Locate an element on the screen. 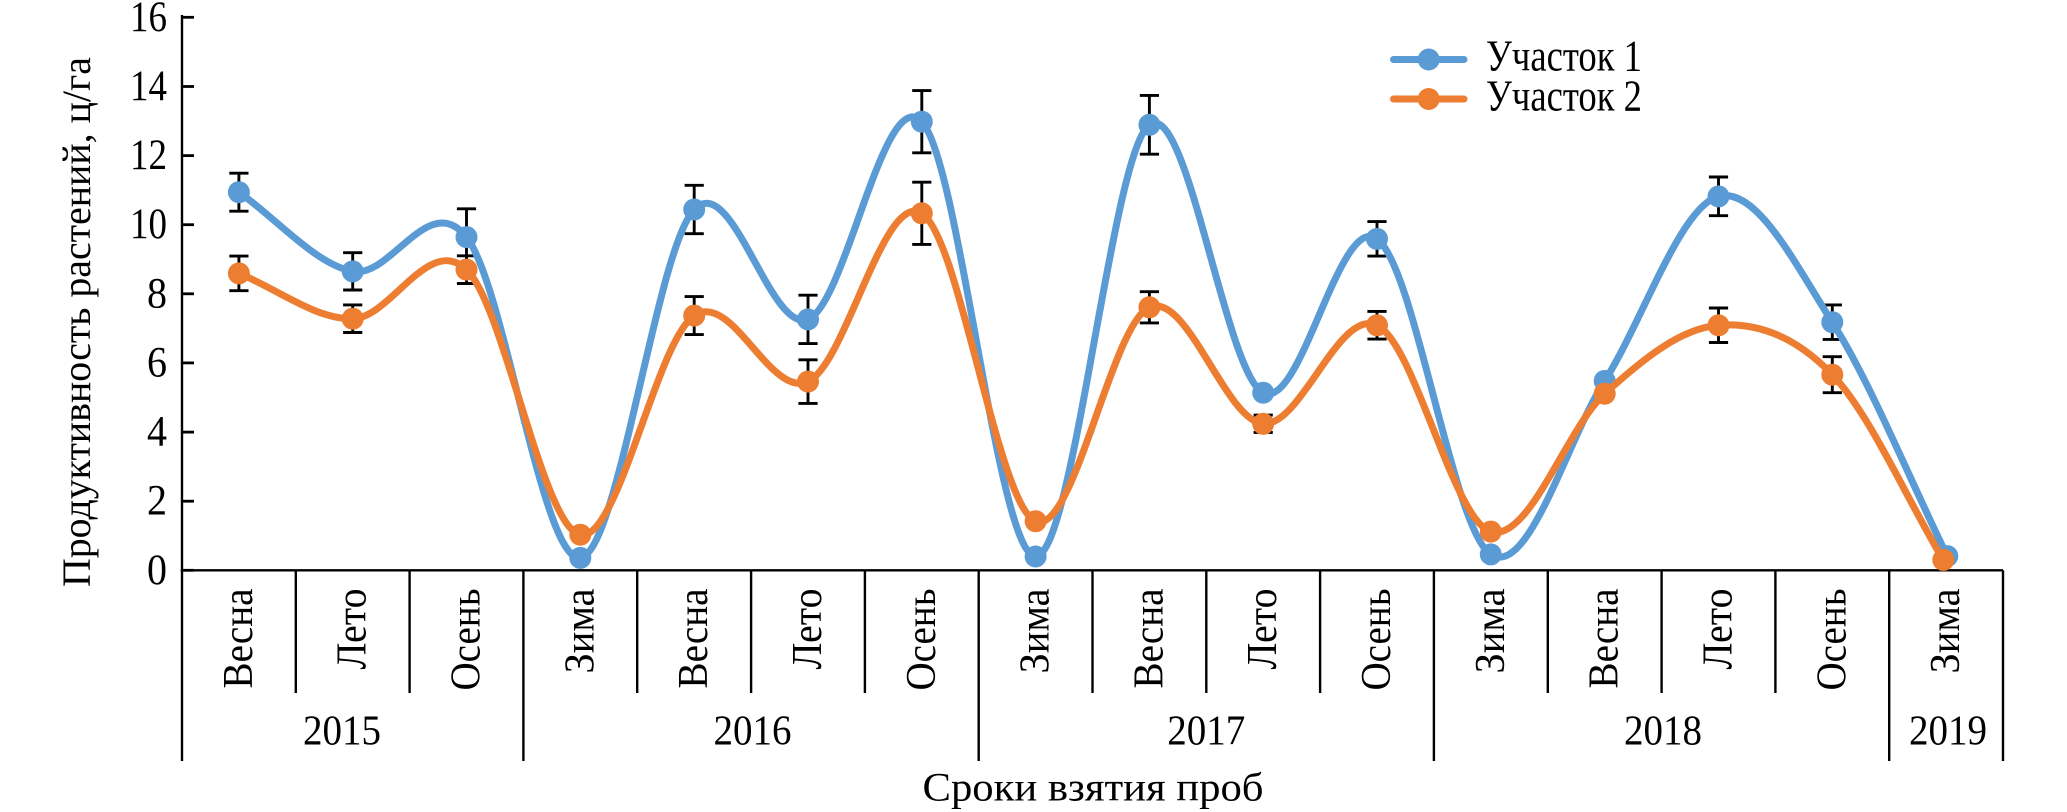 This screenshot has width=2067, height=812. svg-text: 2018 is located at coordinates (1663, 732).